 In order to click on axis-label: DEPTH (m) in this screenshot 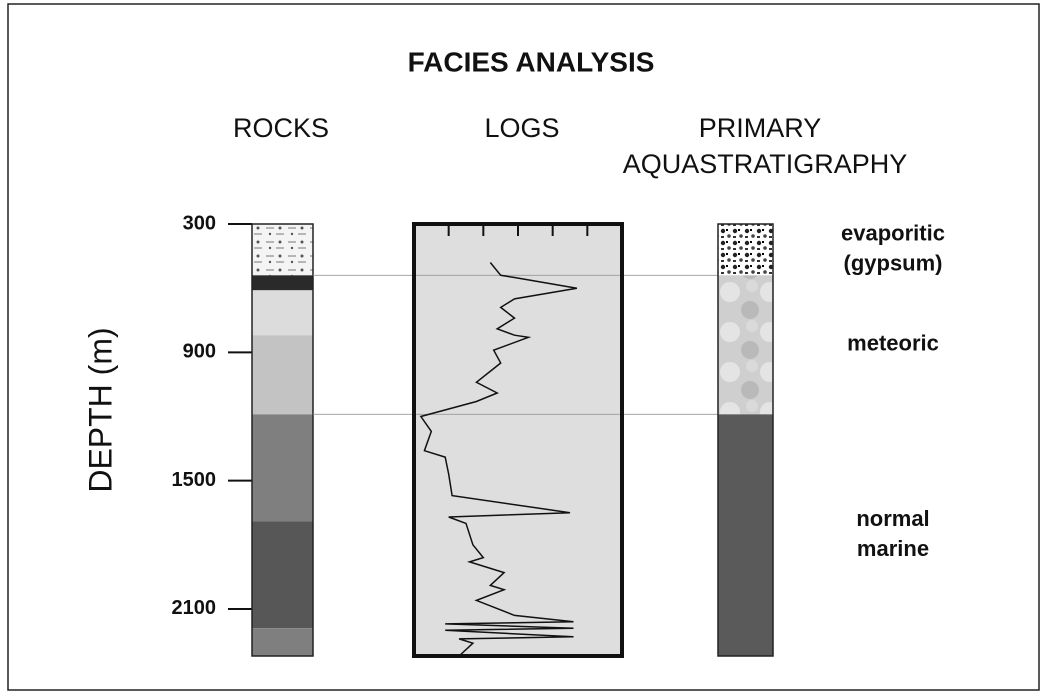, I will do `click(100, 409)`.